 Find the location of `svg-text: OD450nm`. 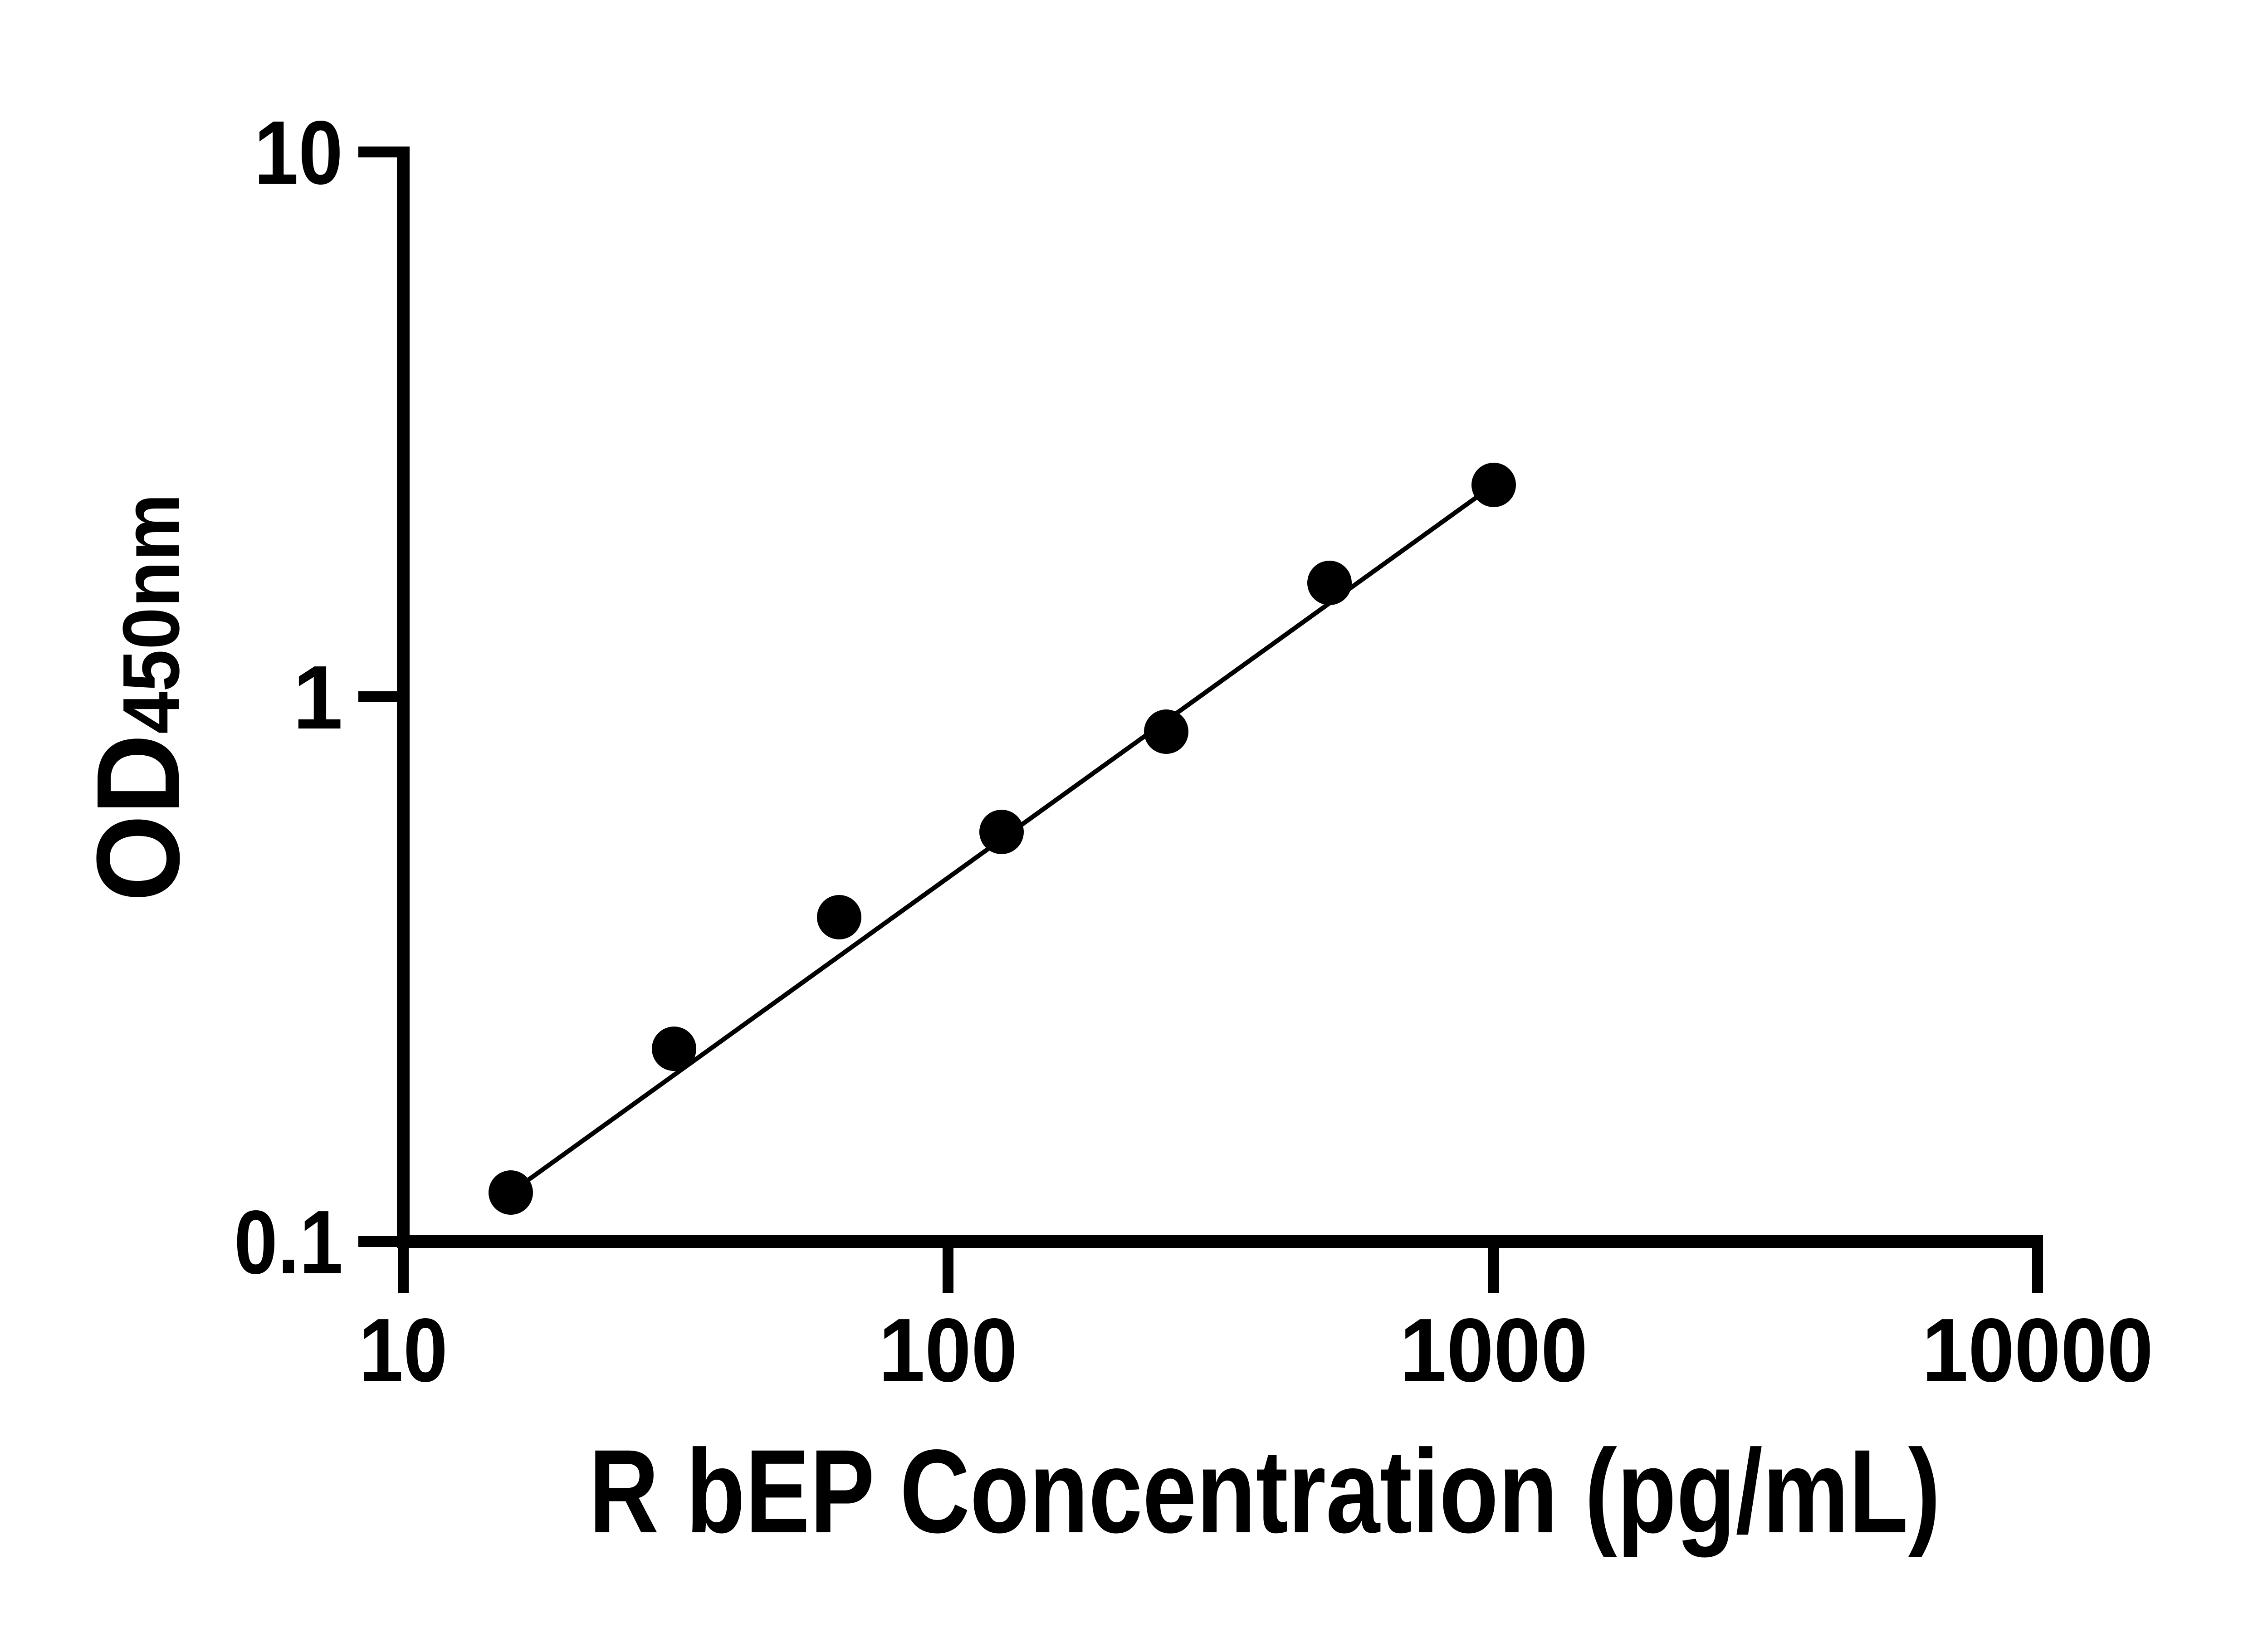

svg-text: OD450nm is located at coordinates (139, 698).